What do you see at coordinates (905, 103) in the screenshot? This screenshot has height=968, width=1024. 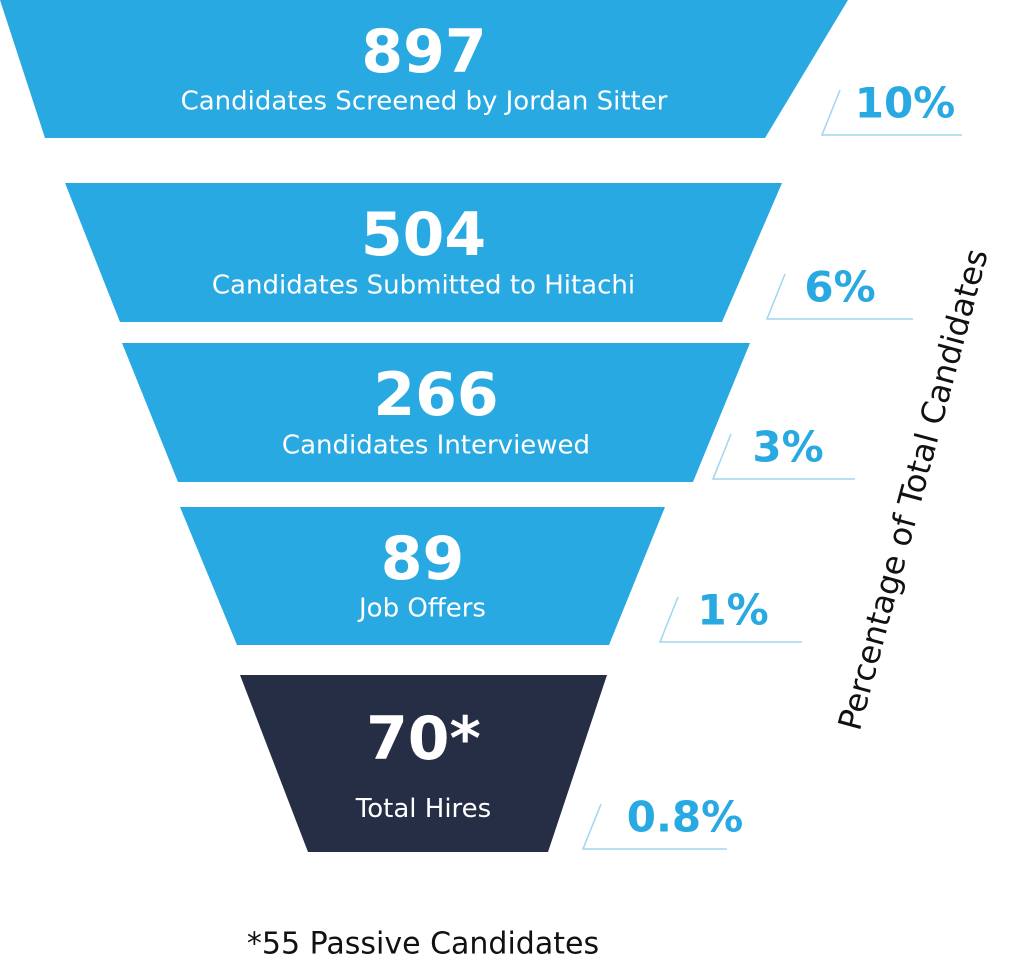 I see `stage-percent: 10%` at bounding box center [905, 103].